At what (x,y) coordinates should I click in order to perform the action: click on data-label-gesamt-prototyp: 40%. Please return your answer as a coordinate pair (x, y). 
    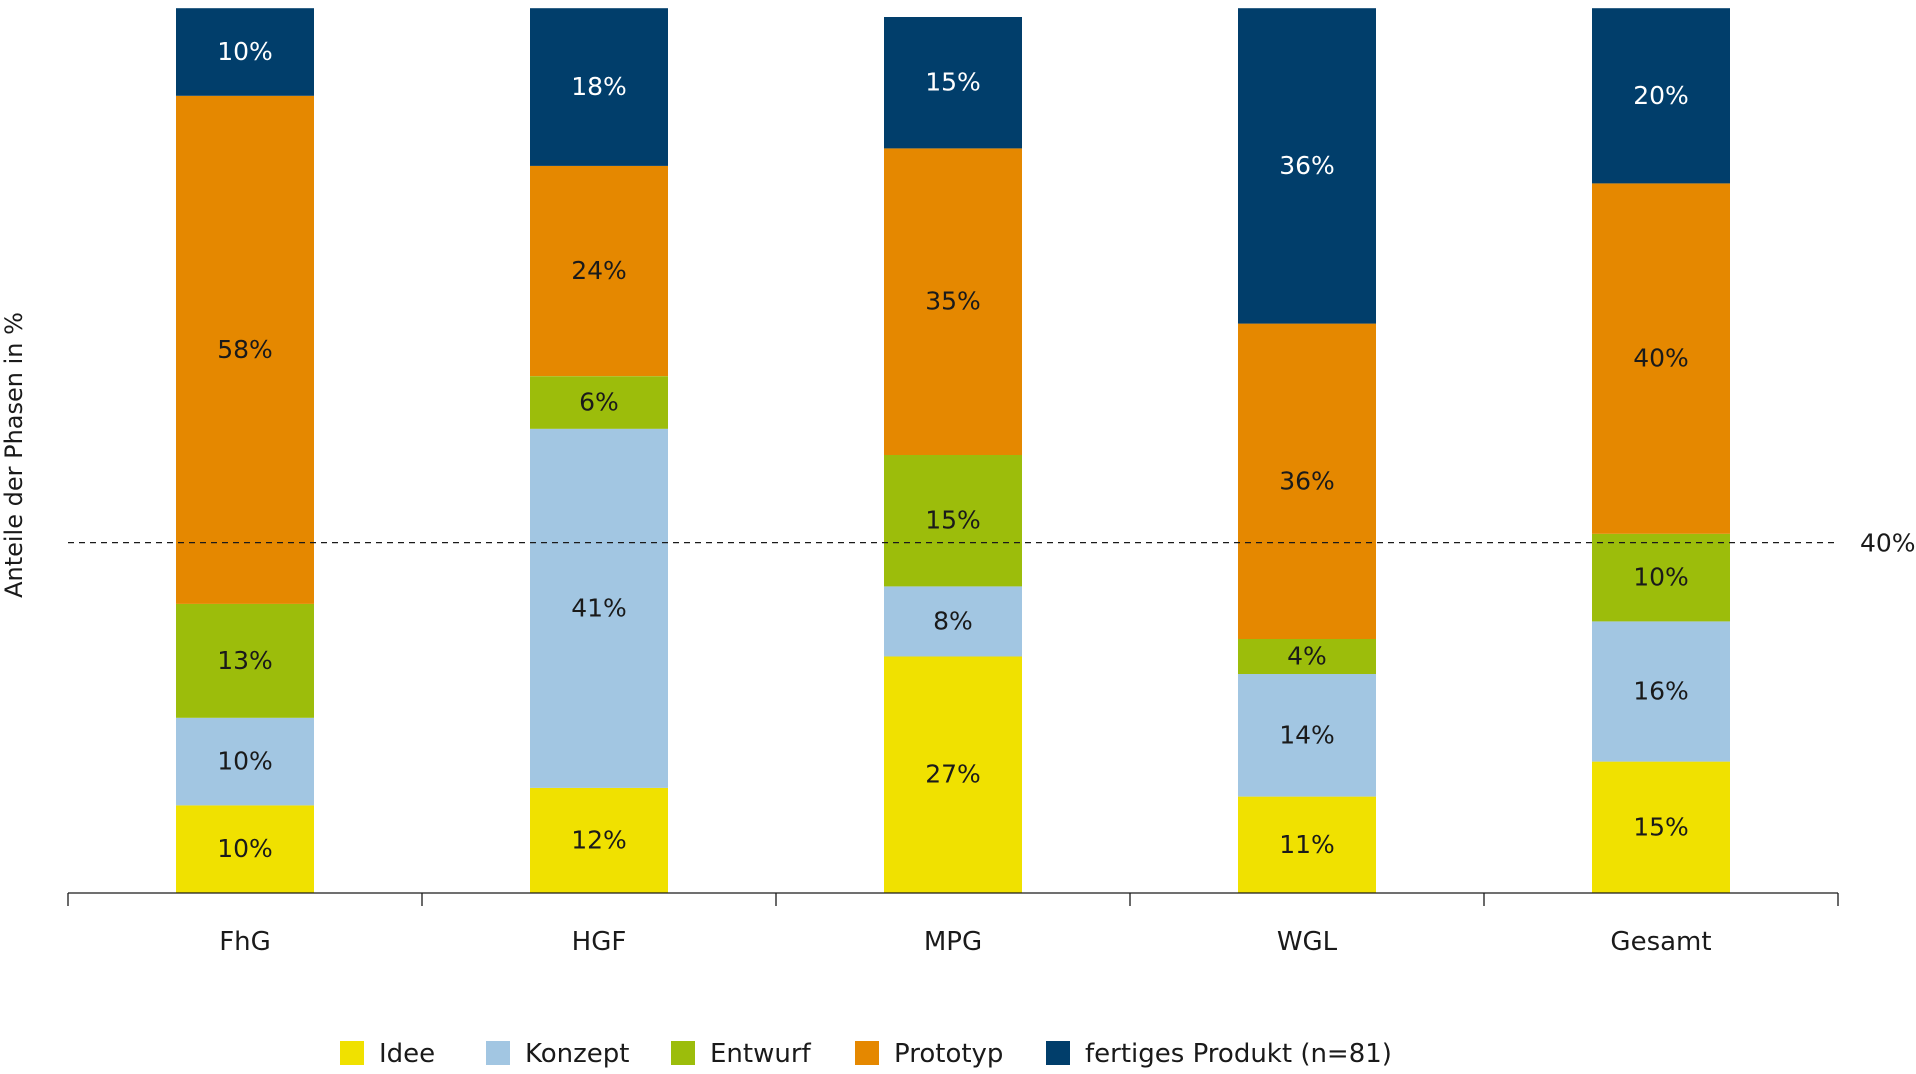
    Looking at the image, I should click on (1661, 358).